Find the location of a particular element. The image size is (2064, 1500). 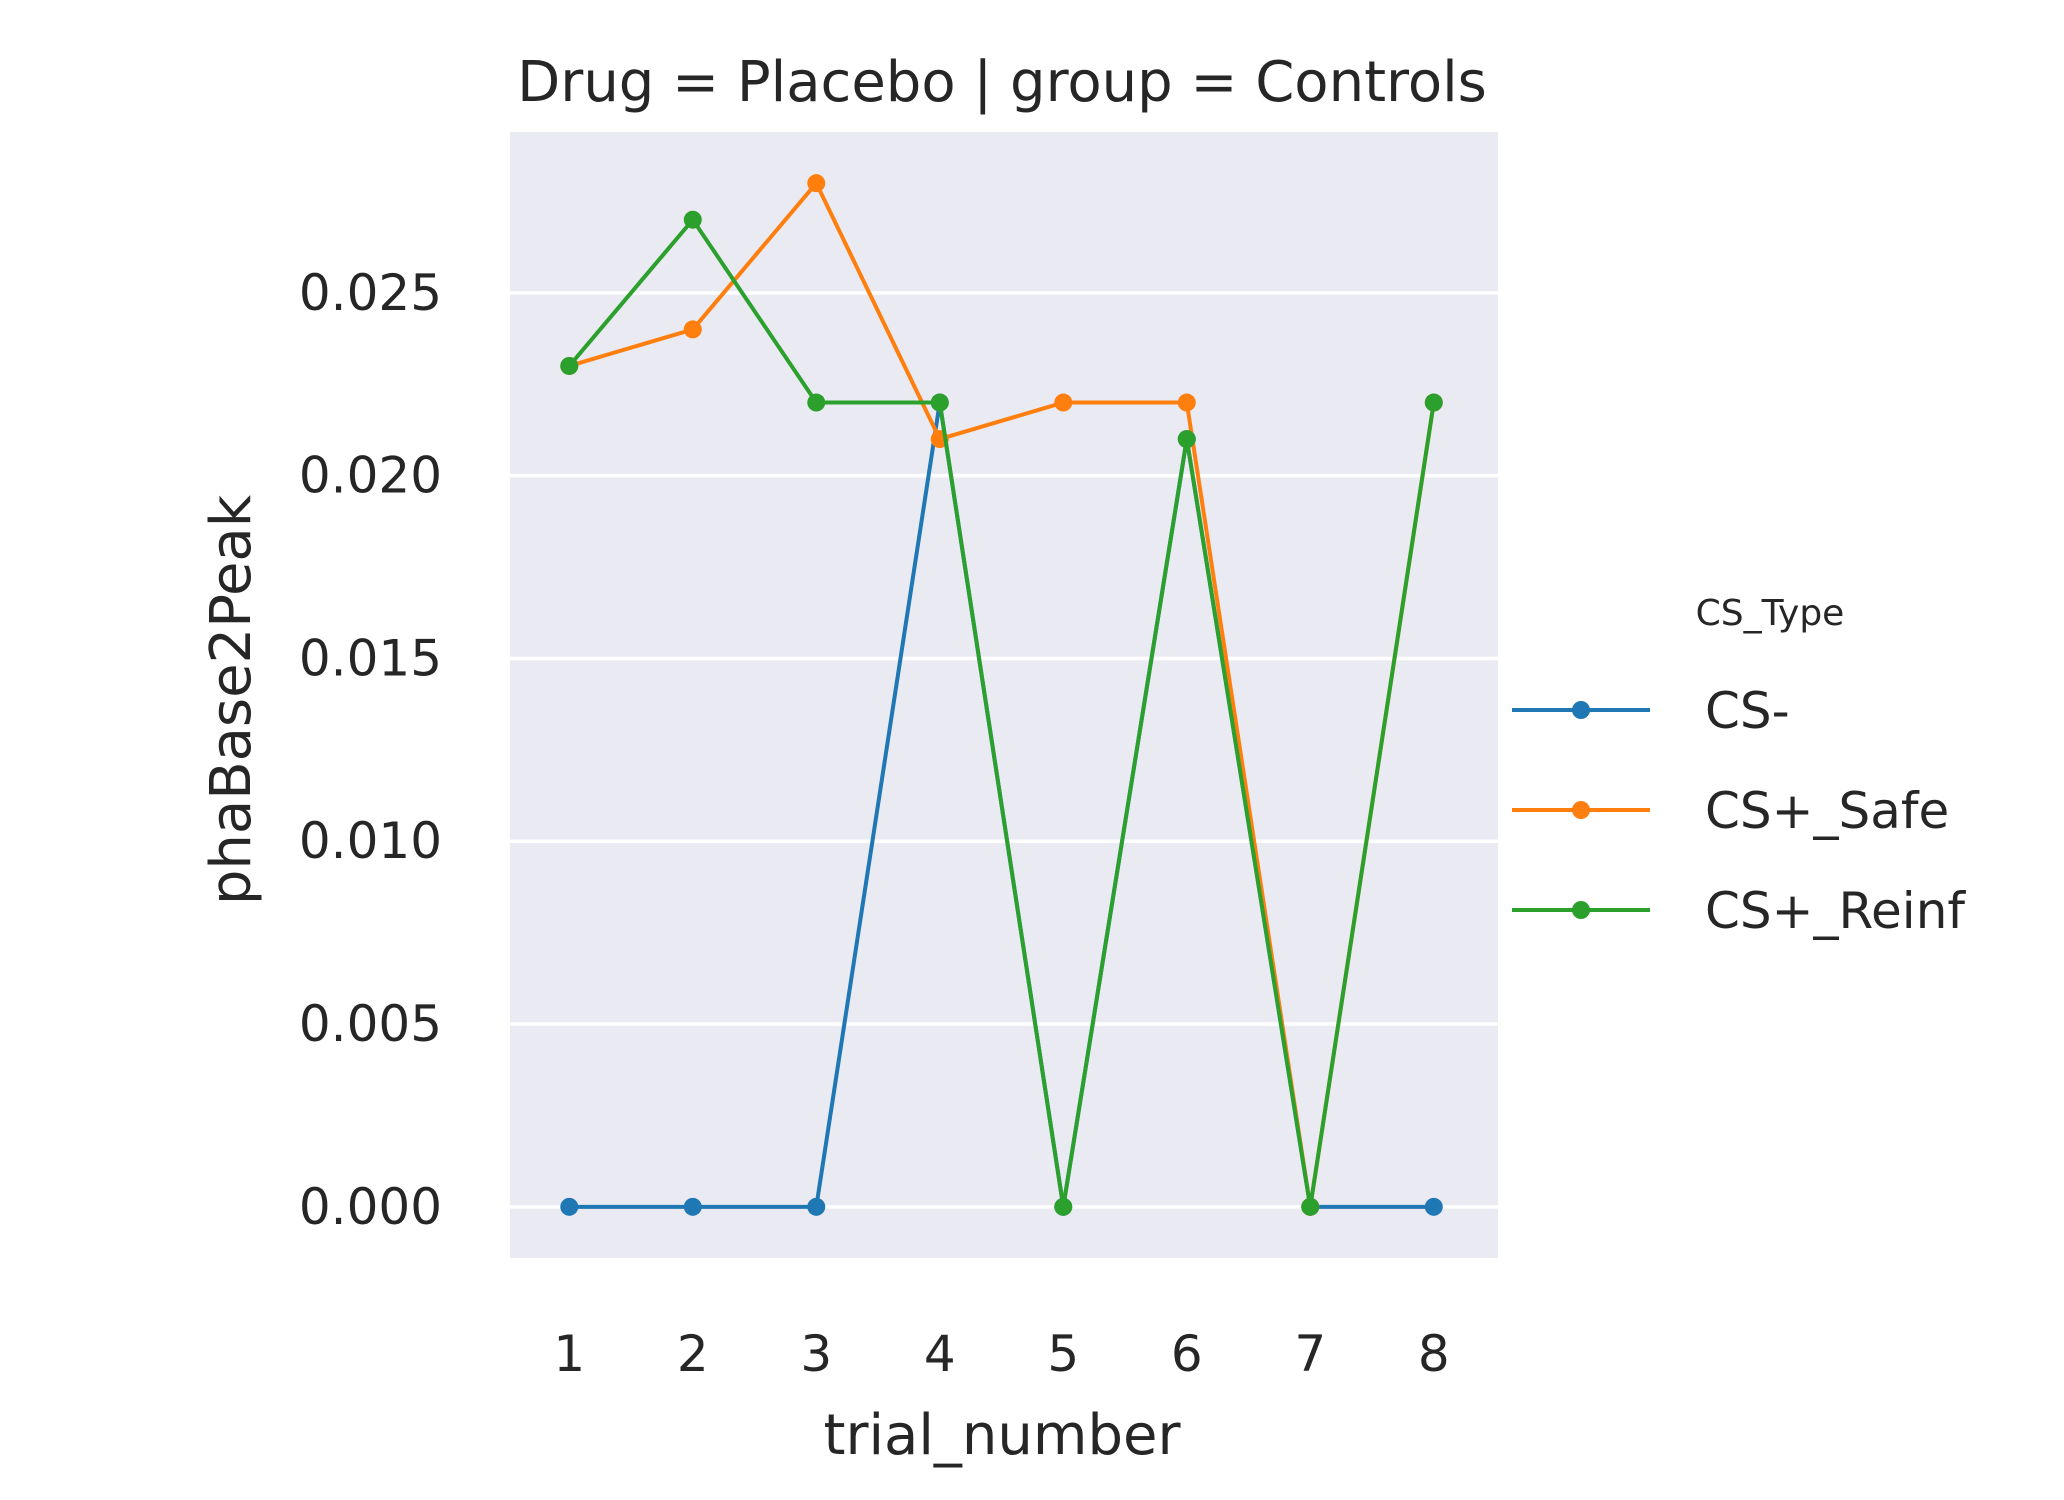

x-tick-label: 5 is located at coordinates (1063, 1354).